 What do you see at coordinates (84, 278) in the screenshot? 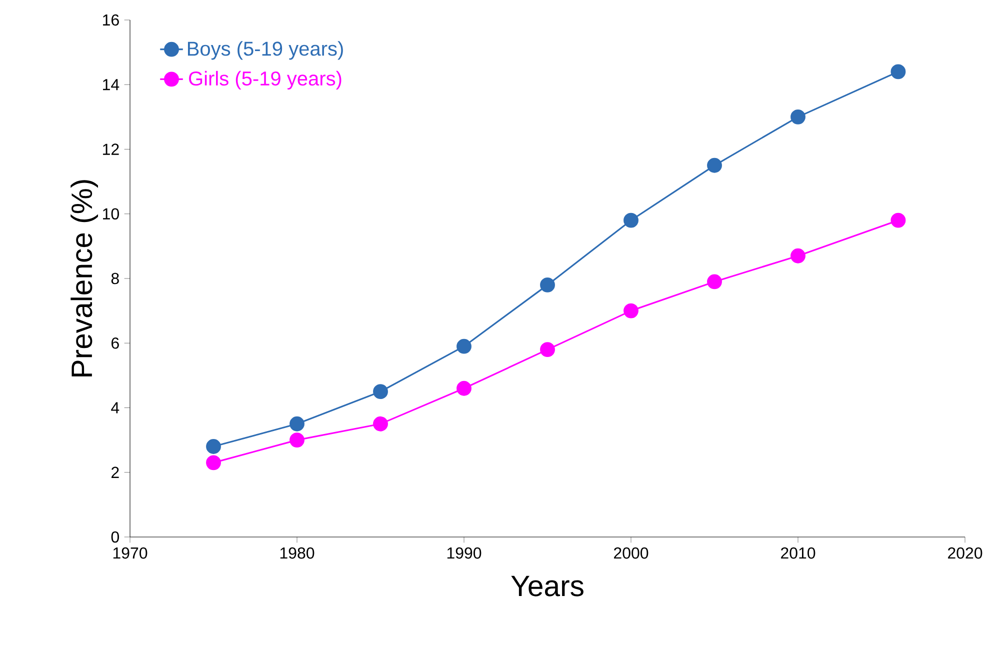
I see `y-axis-title: Prevalence (%)` at bounding box center [84, 278].